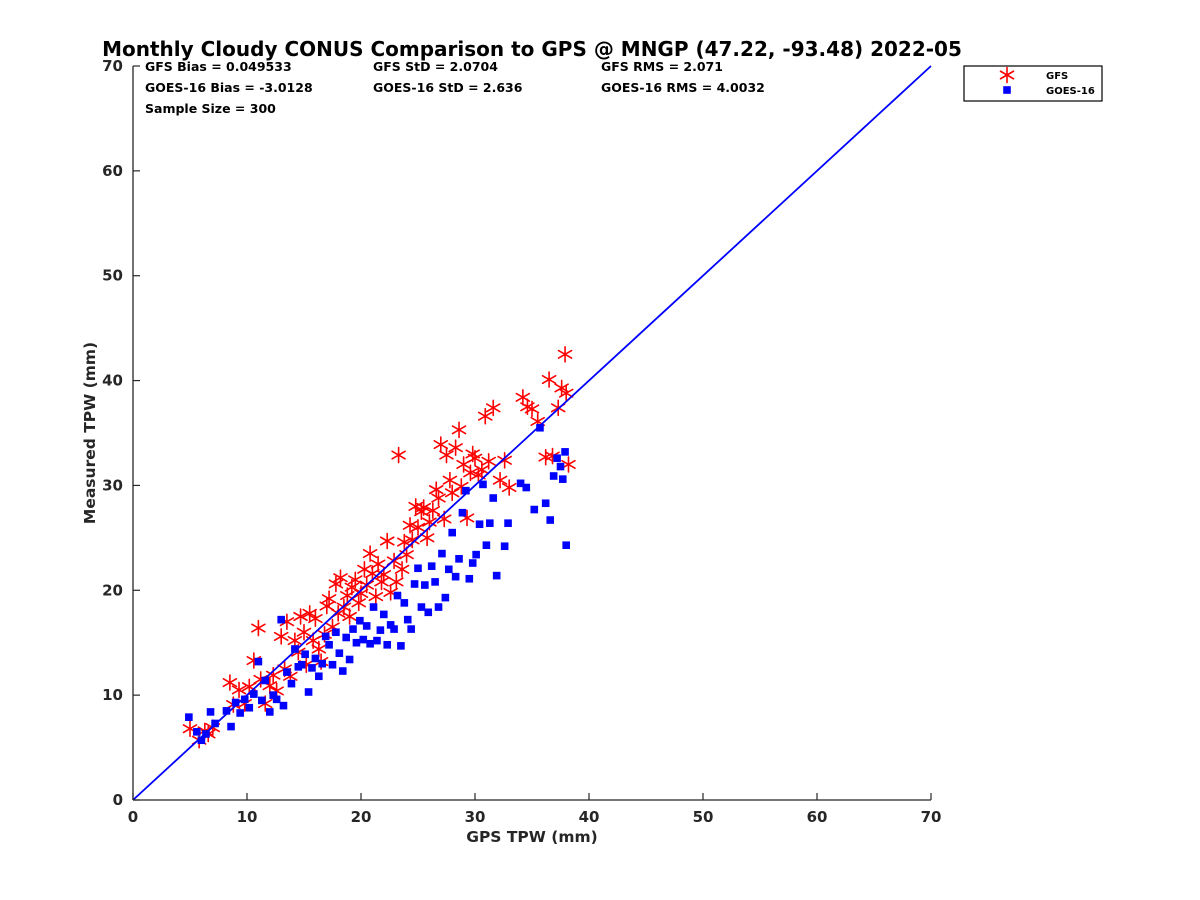 Image resolution: width=1200 pixels, height=900 pixels. What do you see at coordinates (118, 800) in the screenshot?
I see `y-tick-label: 0` at bounding box center [118, 800].